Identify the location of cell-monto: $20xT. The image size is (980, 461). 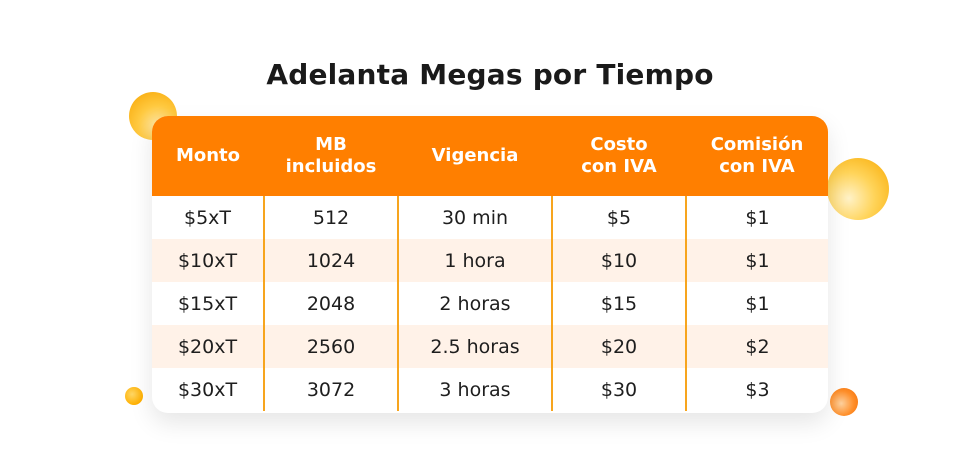
(208, 346).